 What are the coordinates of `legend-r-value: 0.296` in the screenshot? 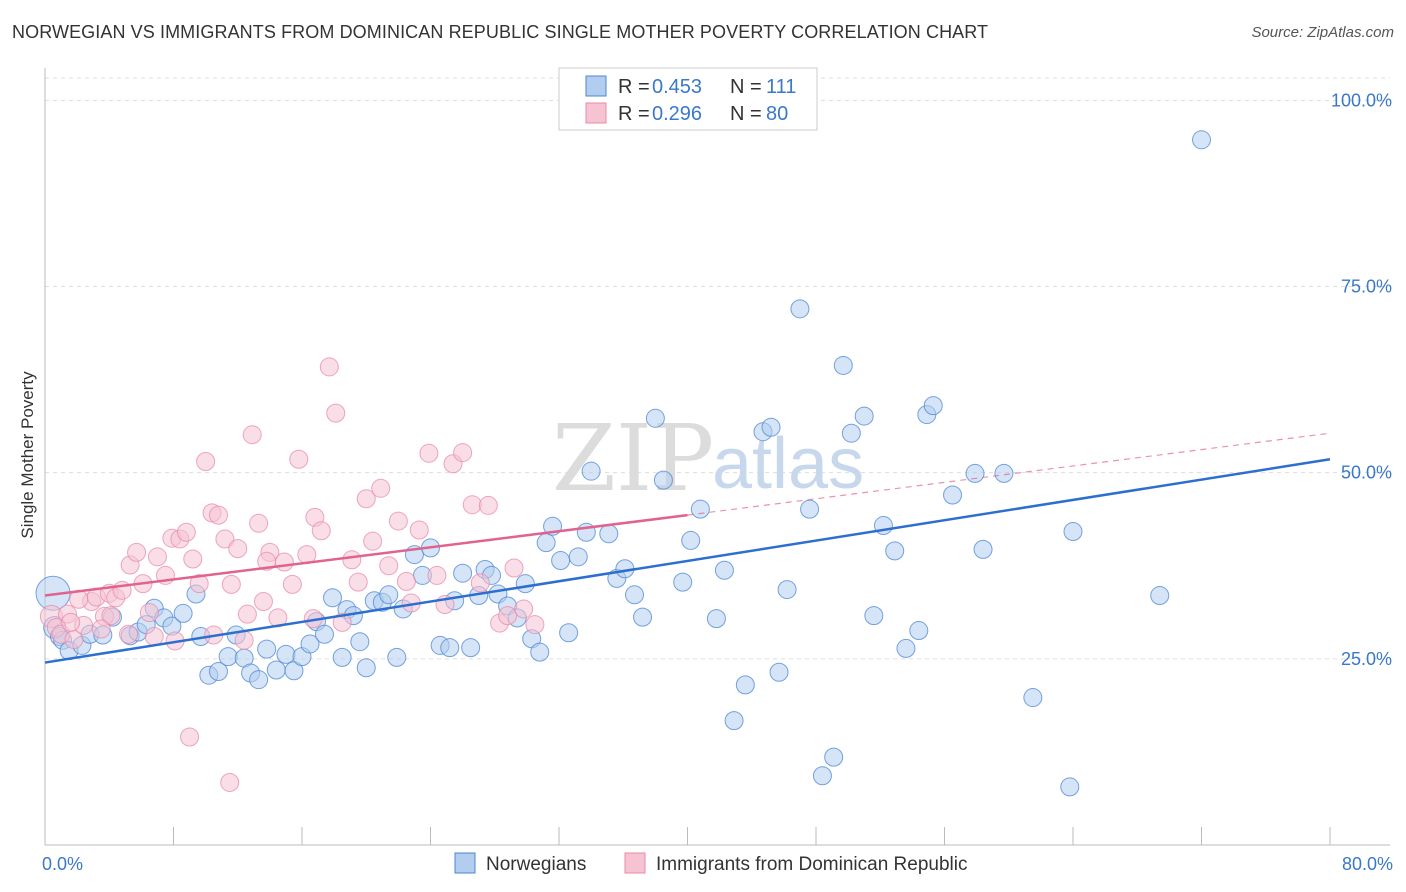 It's located at (677, 114).